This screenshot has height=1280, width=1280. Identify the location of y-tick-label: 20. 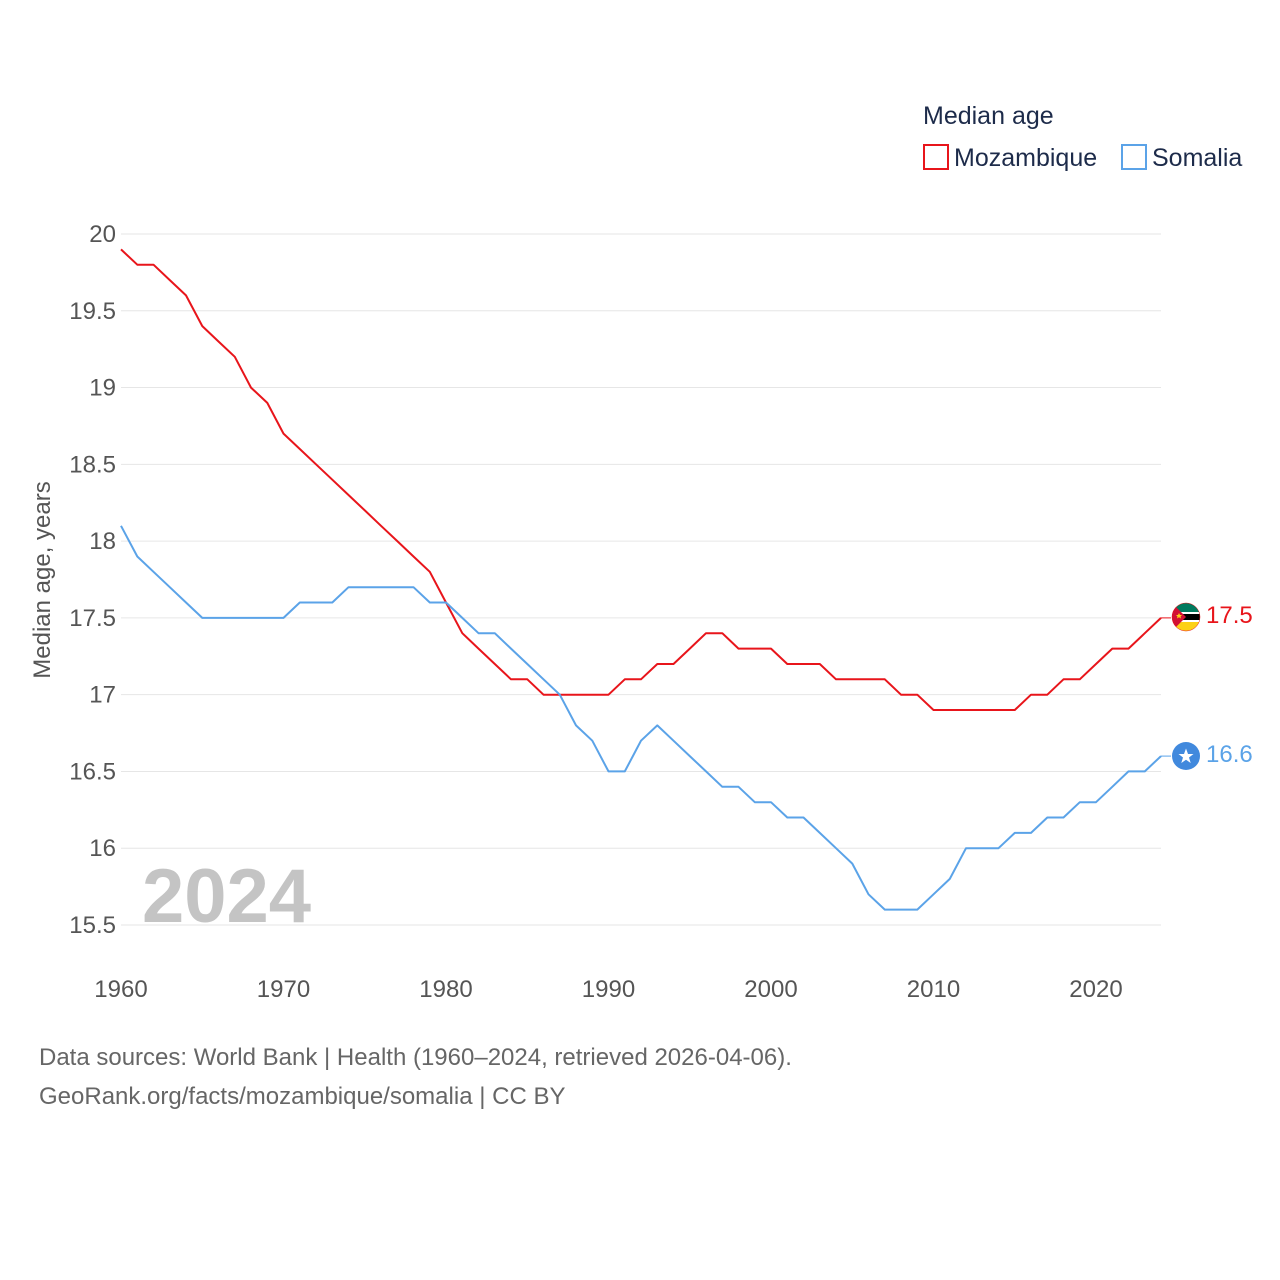
(102, 234).